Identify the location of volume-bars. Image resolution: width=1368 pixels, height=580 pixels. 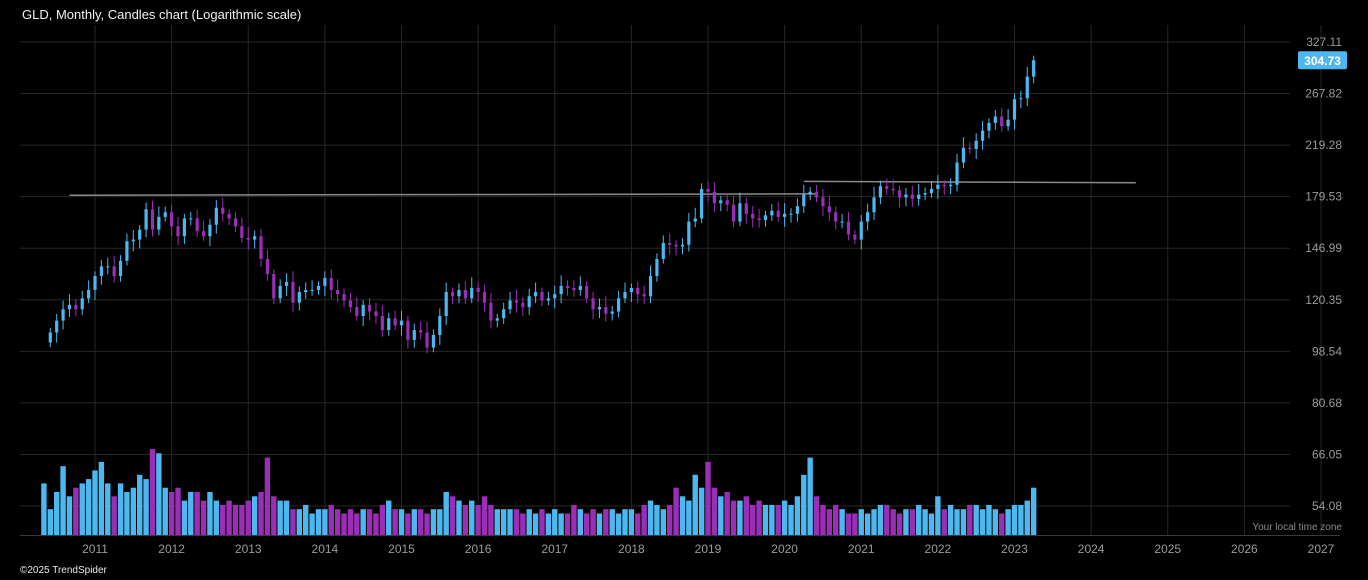
(539, 492).